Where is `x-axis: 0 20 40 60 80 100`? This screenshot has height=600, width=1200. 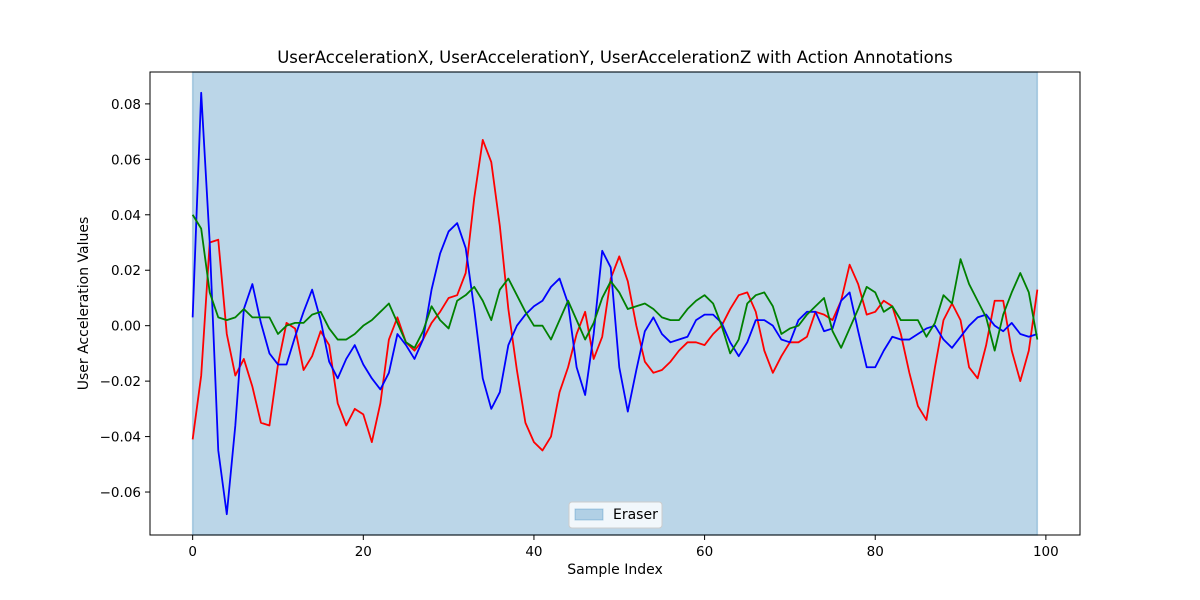
x-axis: 0 20 40 60 80 100 is located at coordinates (623, 547).